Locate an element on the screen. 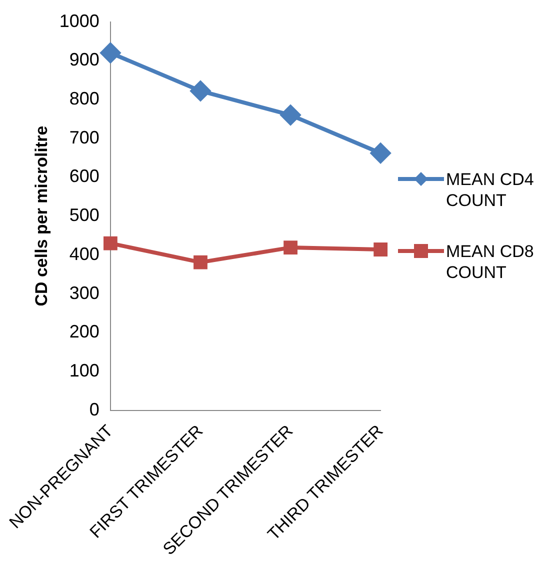  y-tick-label: 1000 is located at coordinates (79, 20).